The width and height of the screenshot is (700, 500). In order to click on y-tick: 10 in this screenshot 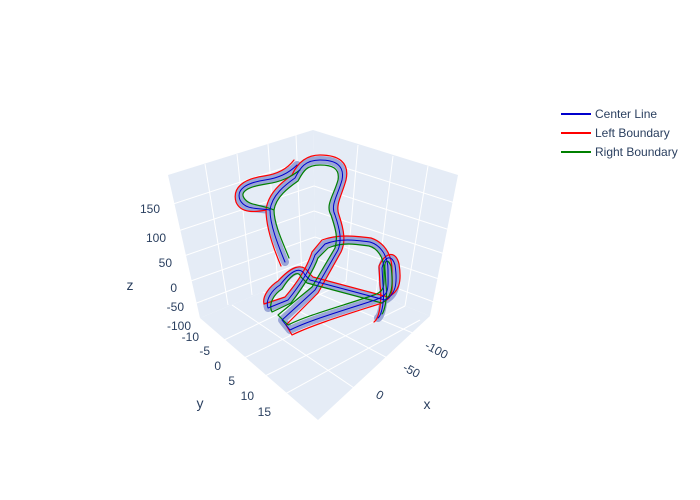, I will do `click(248, 396)`.